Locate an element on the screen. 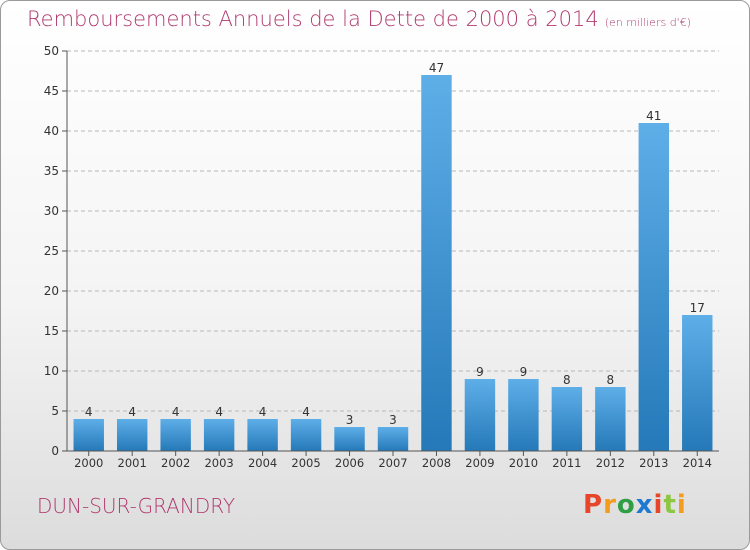 Image resolution: width=750 pixels, height=550 pixels. x-tick-label: 2011 is located at coordinates (566, 463).